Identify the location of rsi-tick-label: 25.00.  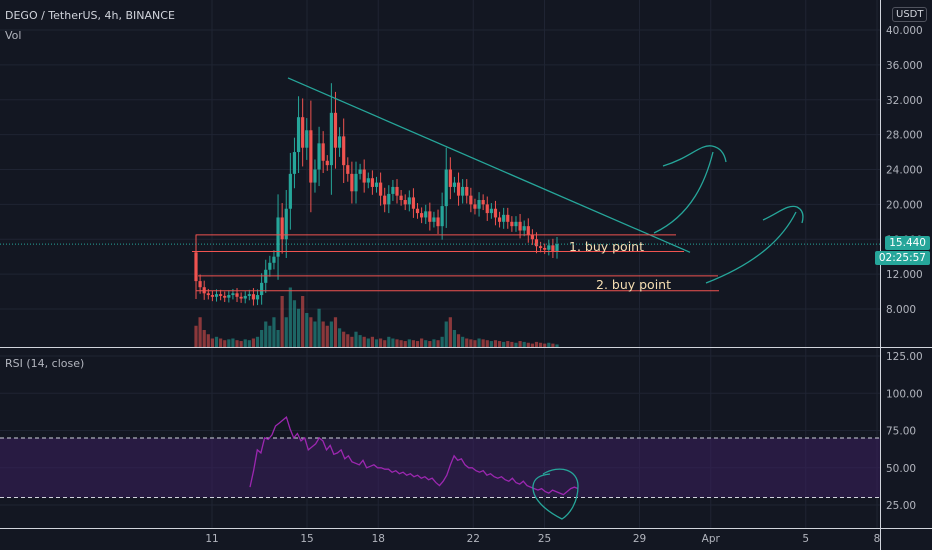
(901, 506).